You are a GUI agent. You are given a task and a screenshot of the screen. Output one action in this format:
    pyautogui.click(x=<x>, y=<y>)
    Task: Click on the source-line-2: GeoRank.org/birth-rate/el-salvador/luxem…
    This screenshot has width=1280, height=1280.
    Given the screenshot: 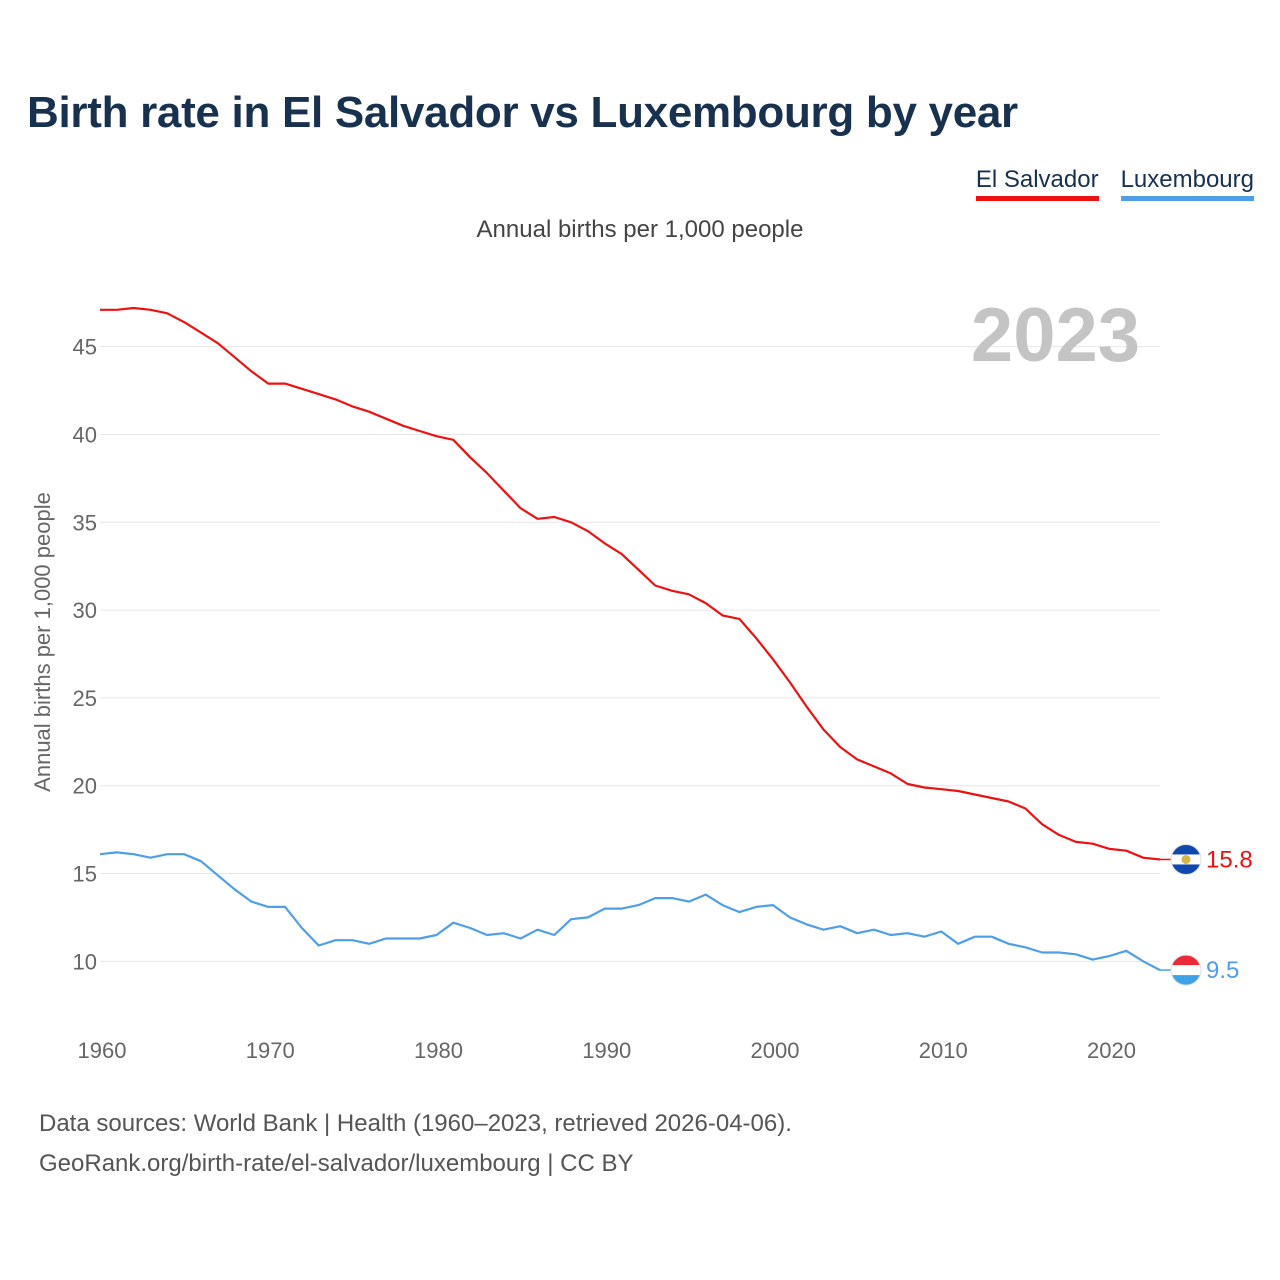 What is the action you would take?
    pyautogui.click(x=336, y=1163)
    